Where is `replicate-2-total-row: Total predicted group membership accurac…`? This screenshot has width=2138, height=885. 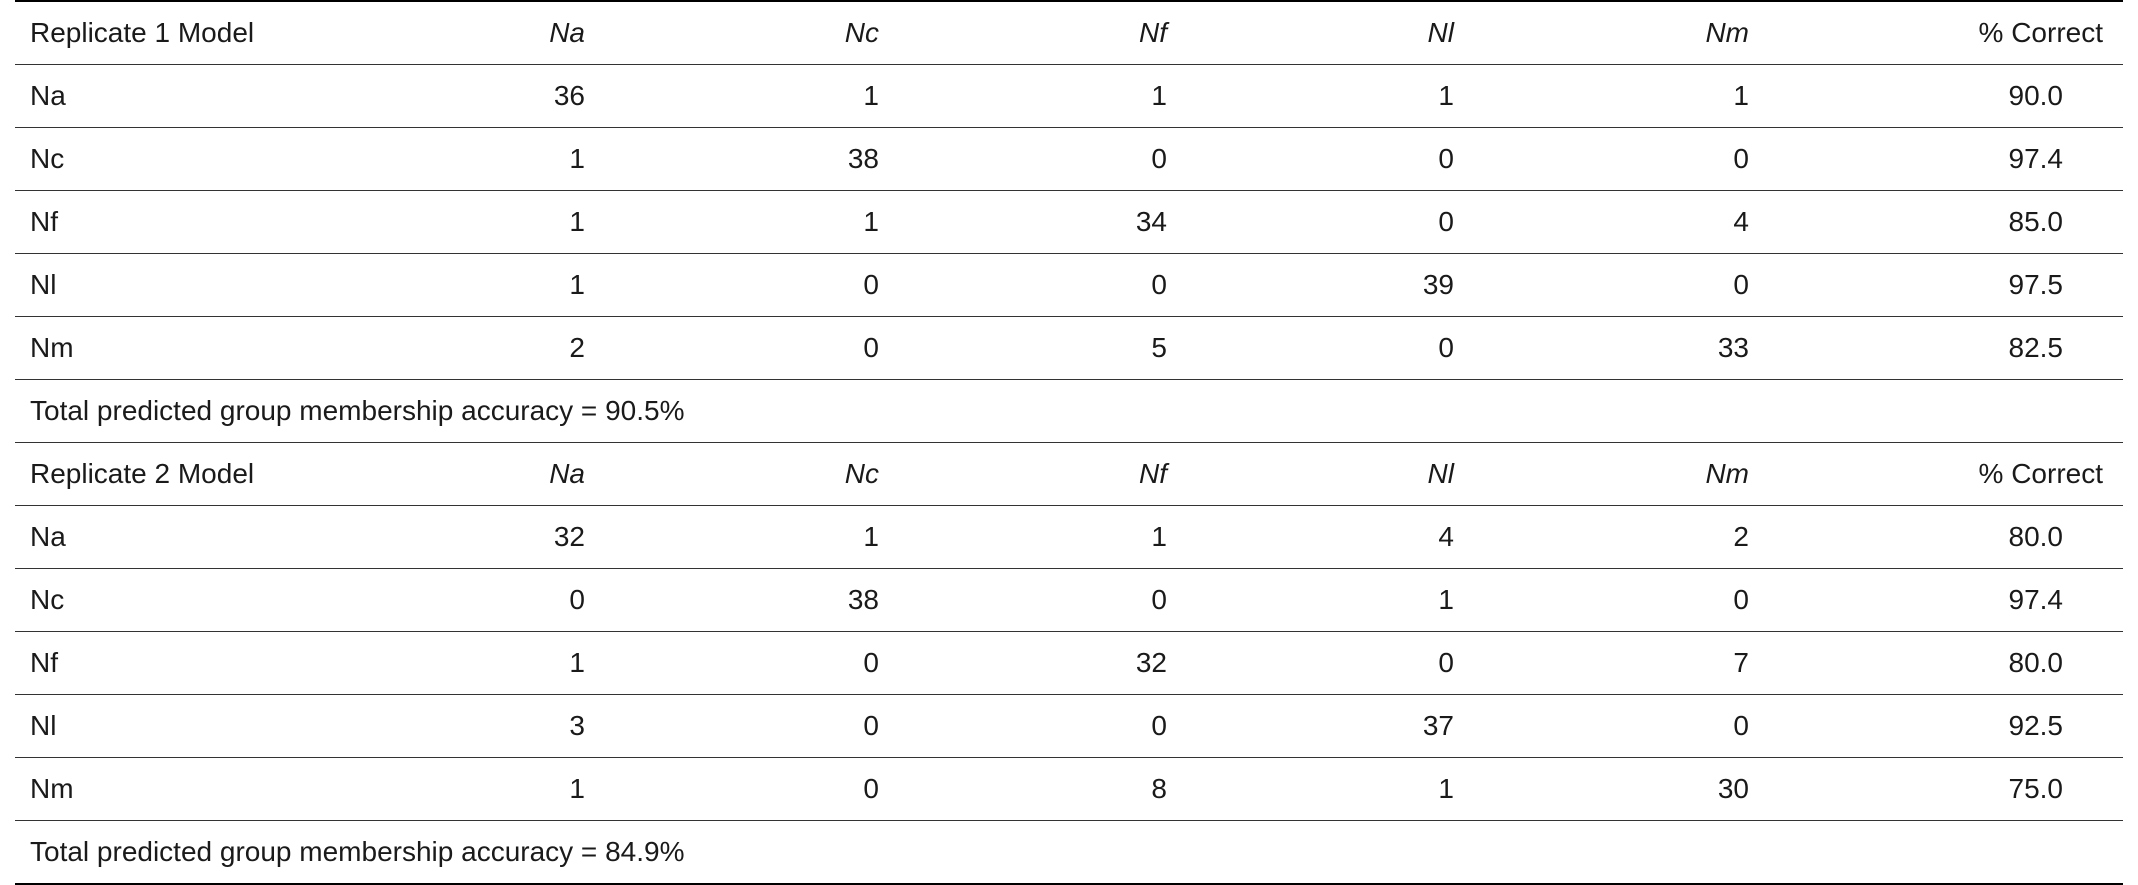 replicate-2-total-row: Total predicted group membership accurac… is located at coordinates (1069, 852).